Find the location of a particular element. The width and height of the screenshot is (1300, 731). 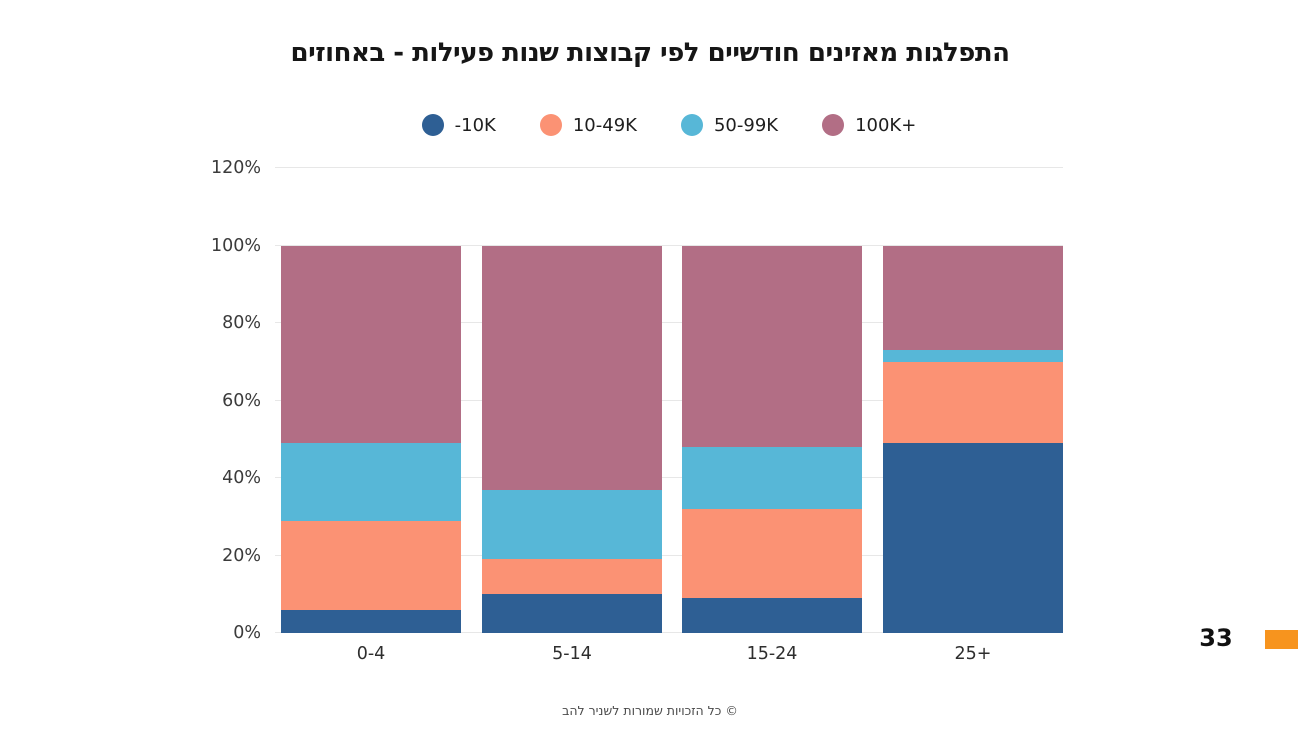

y-tick-label: 60% is located at coordinates (241, 400).